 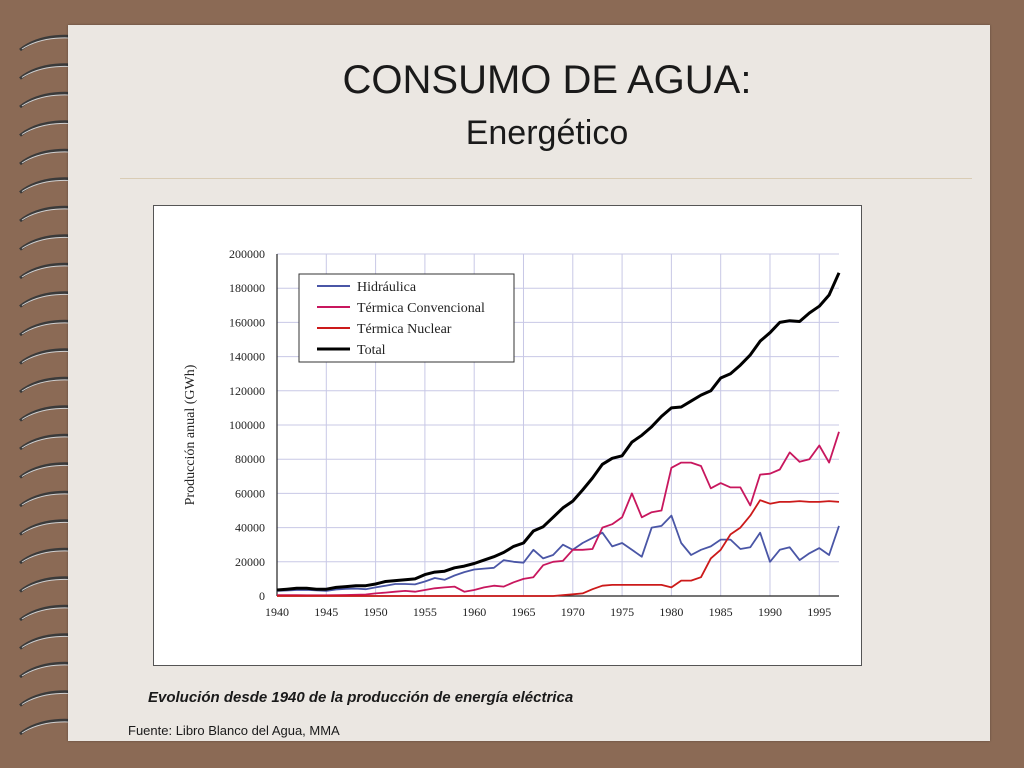 I want to click on x-tick-label: 1980, so click(x=671, y=612).